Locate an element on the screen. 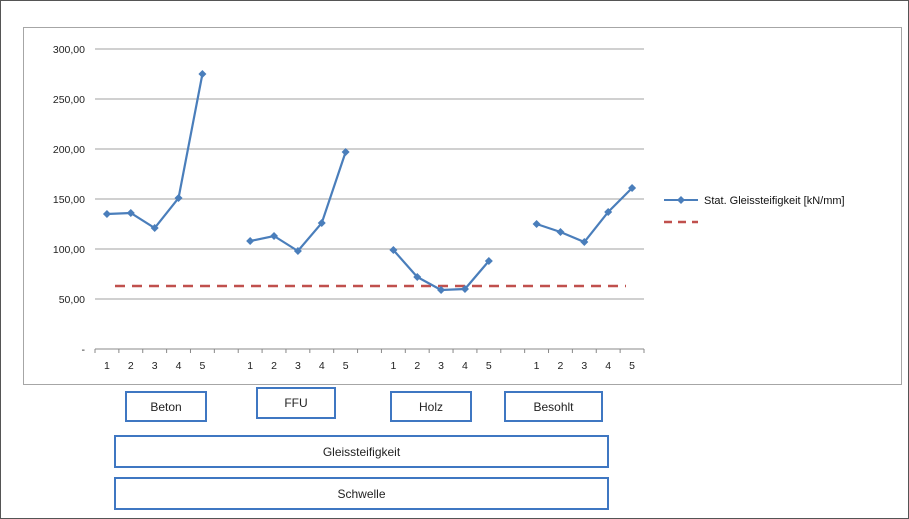 The width and height of the screenshot is (909, 519). y-tick-label: 250,00 is located at coordinates (69, 100).